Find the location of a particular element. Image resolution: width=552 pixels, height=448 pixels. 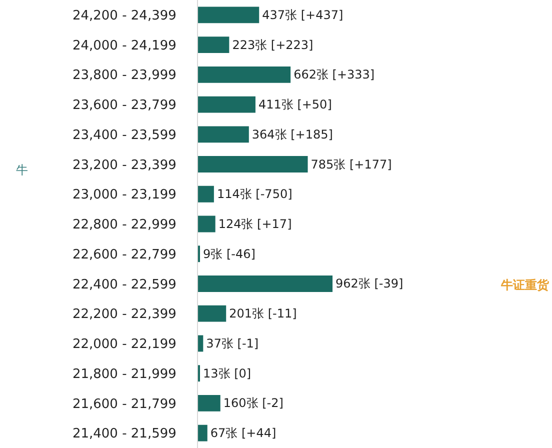

data-label: 201张 [-11] is located at coordinates (263, 313).